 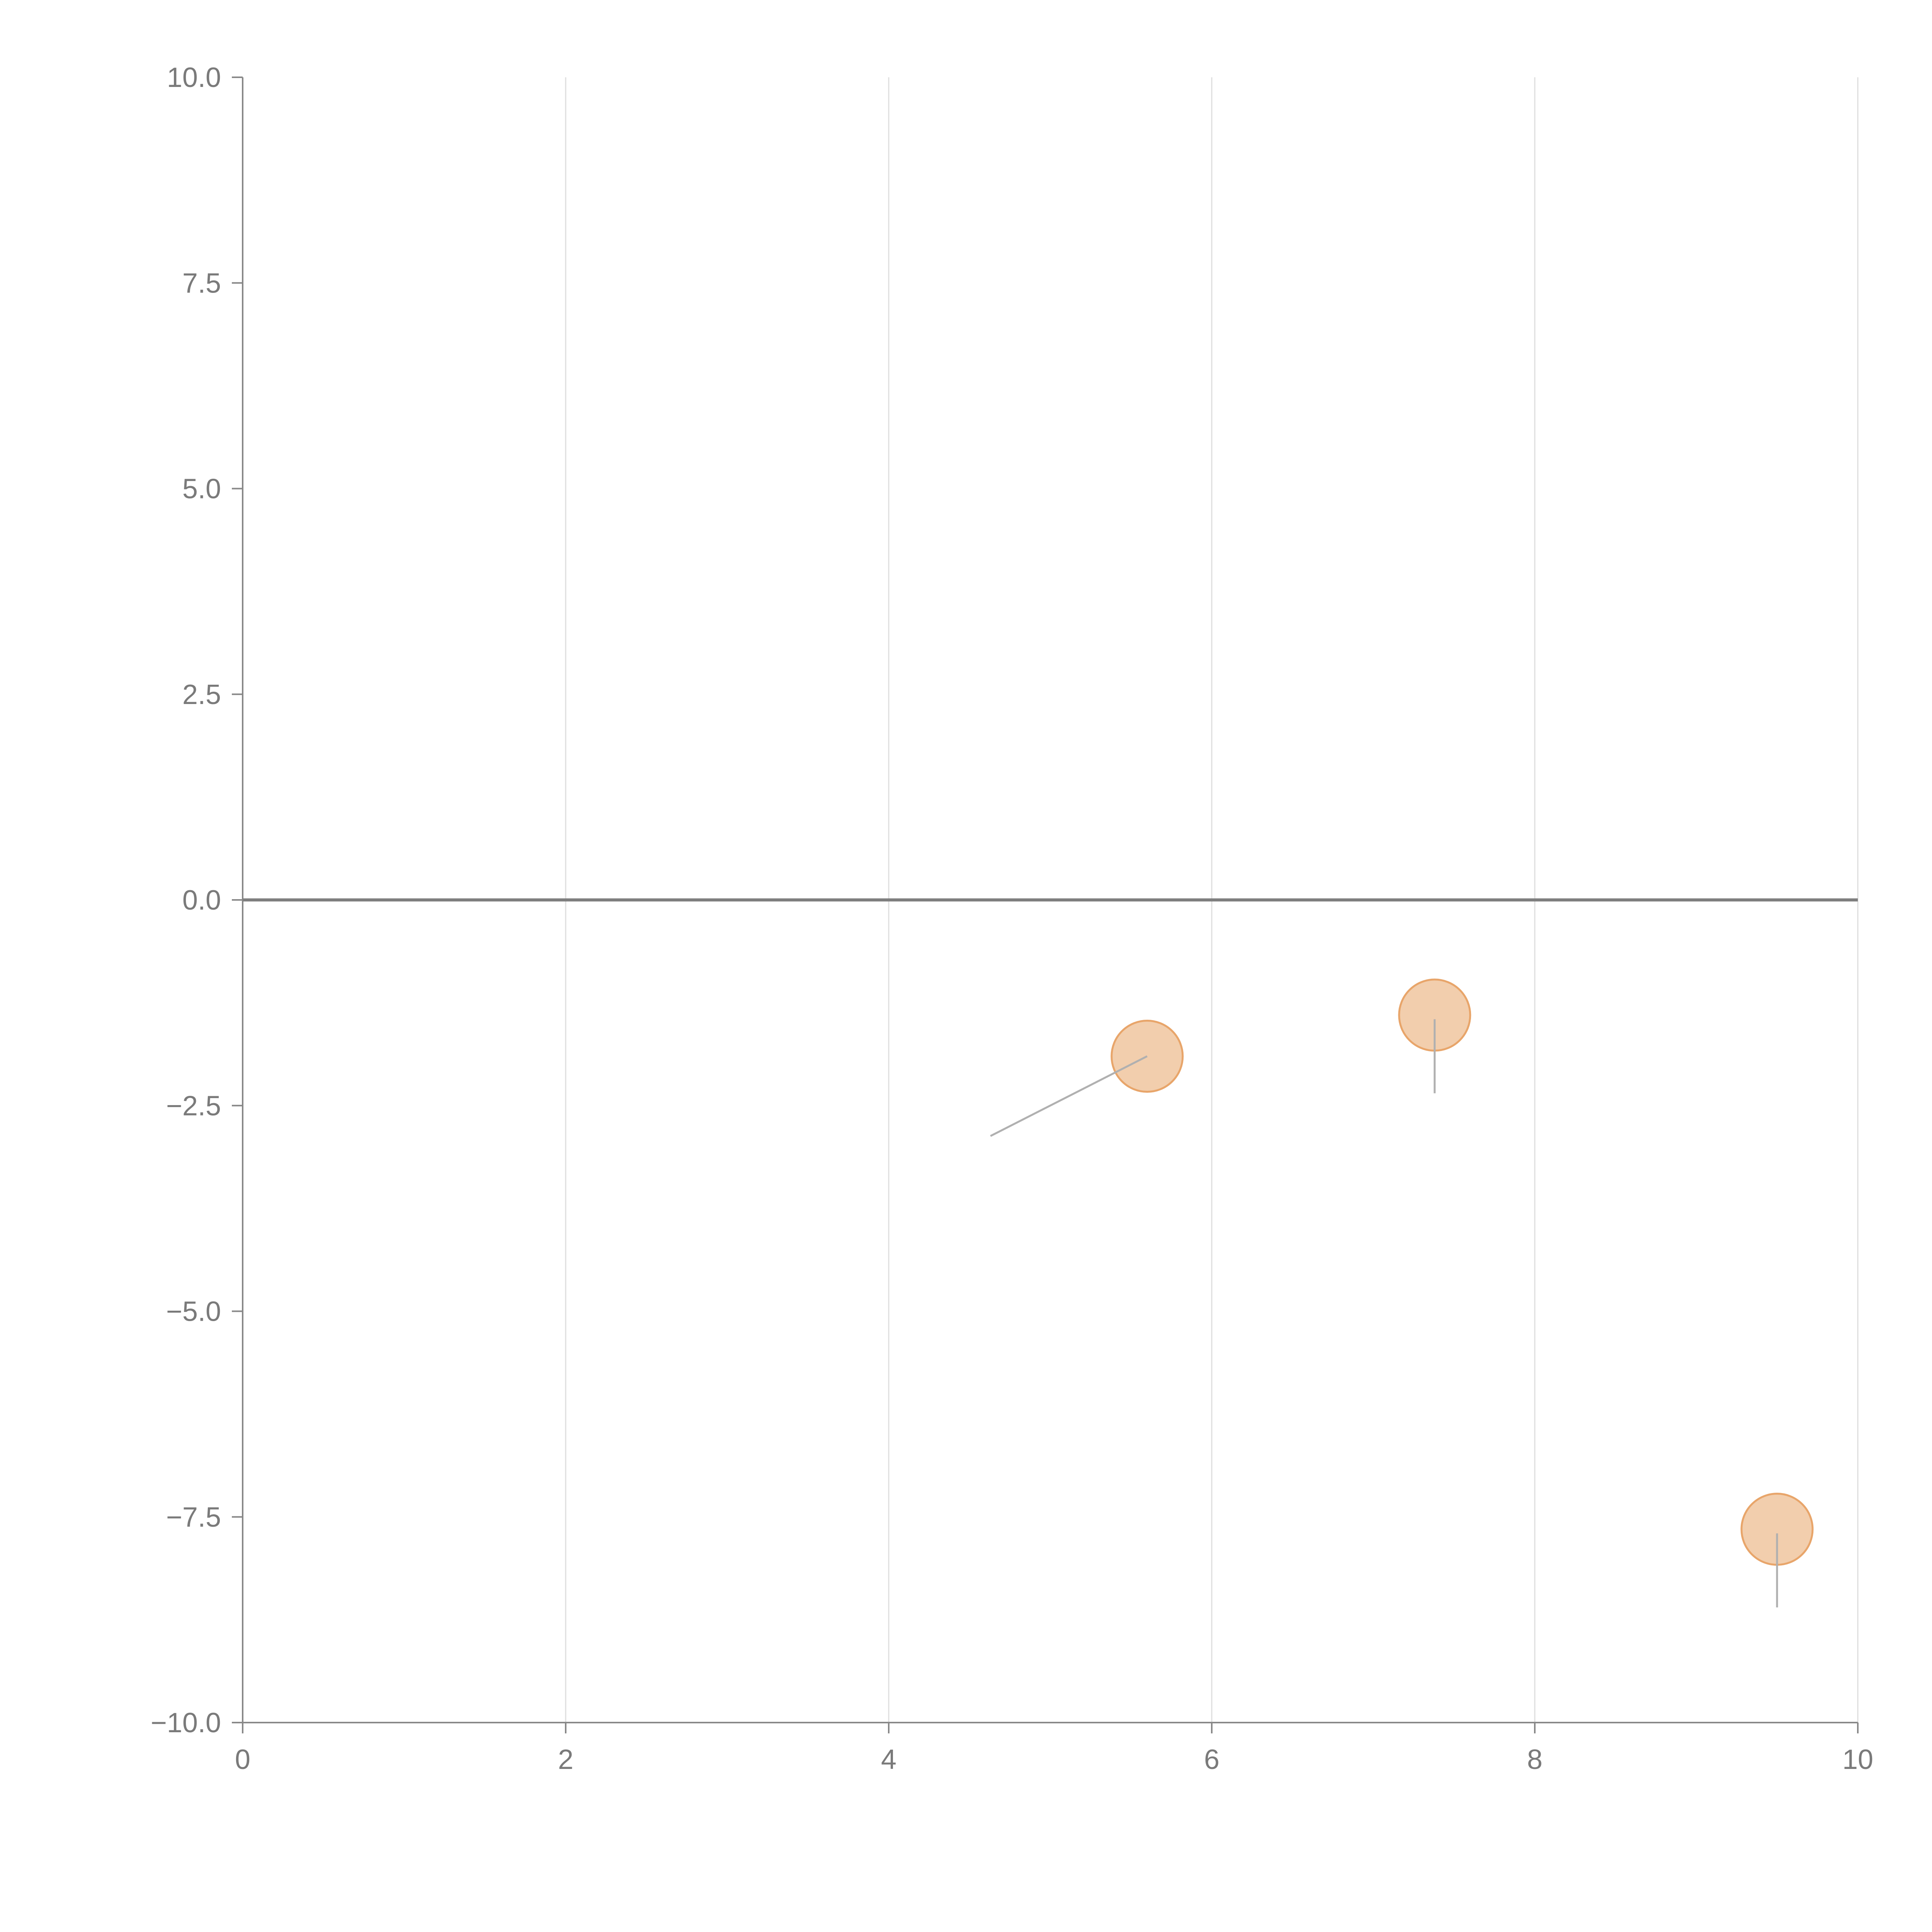 I want to click on y-tick-label: 5.0, so click(x=202, y=489).